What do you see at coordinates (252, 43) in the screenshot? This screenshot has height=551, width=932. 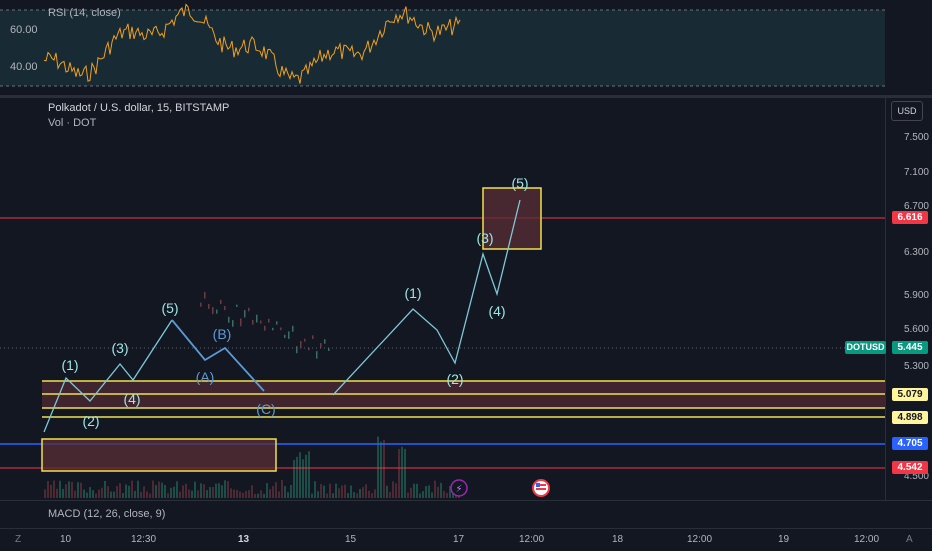 I see `rsi-line` at bounding box center [252, 43].